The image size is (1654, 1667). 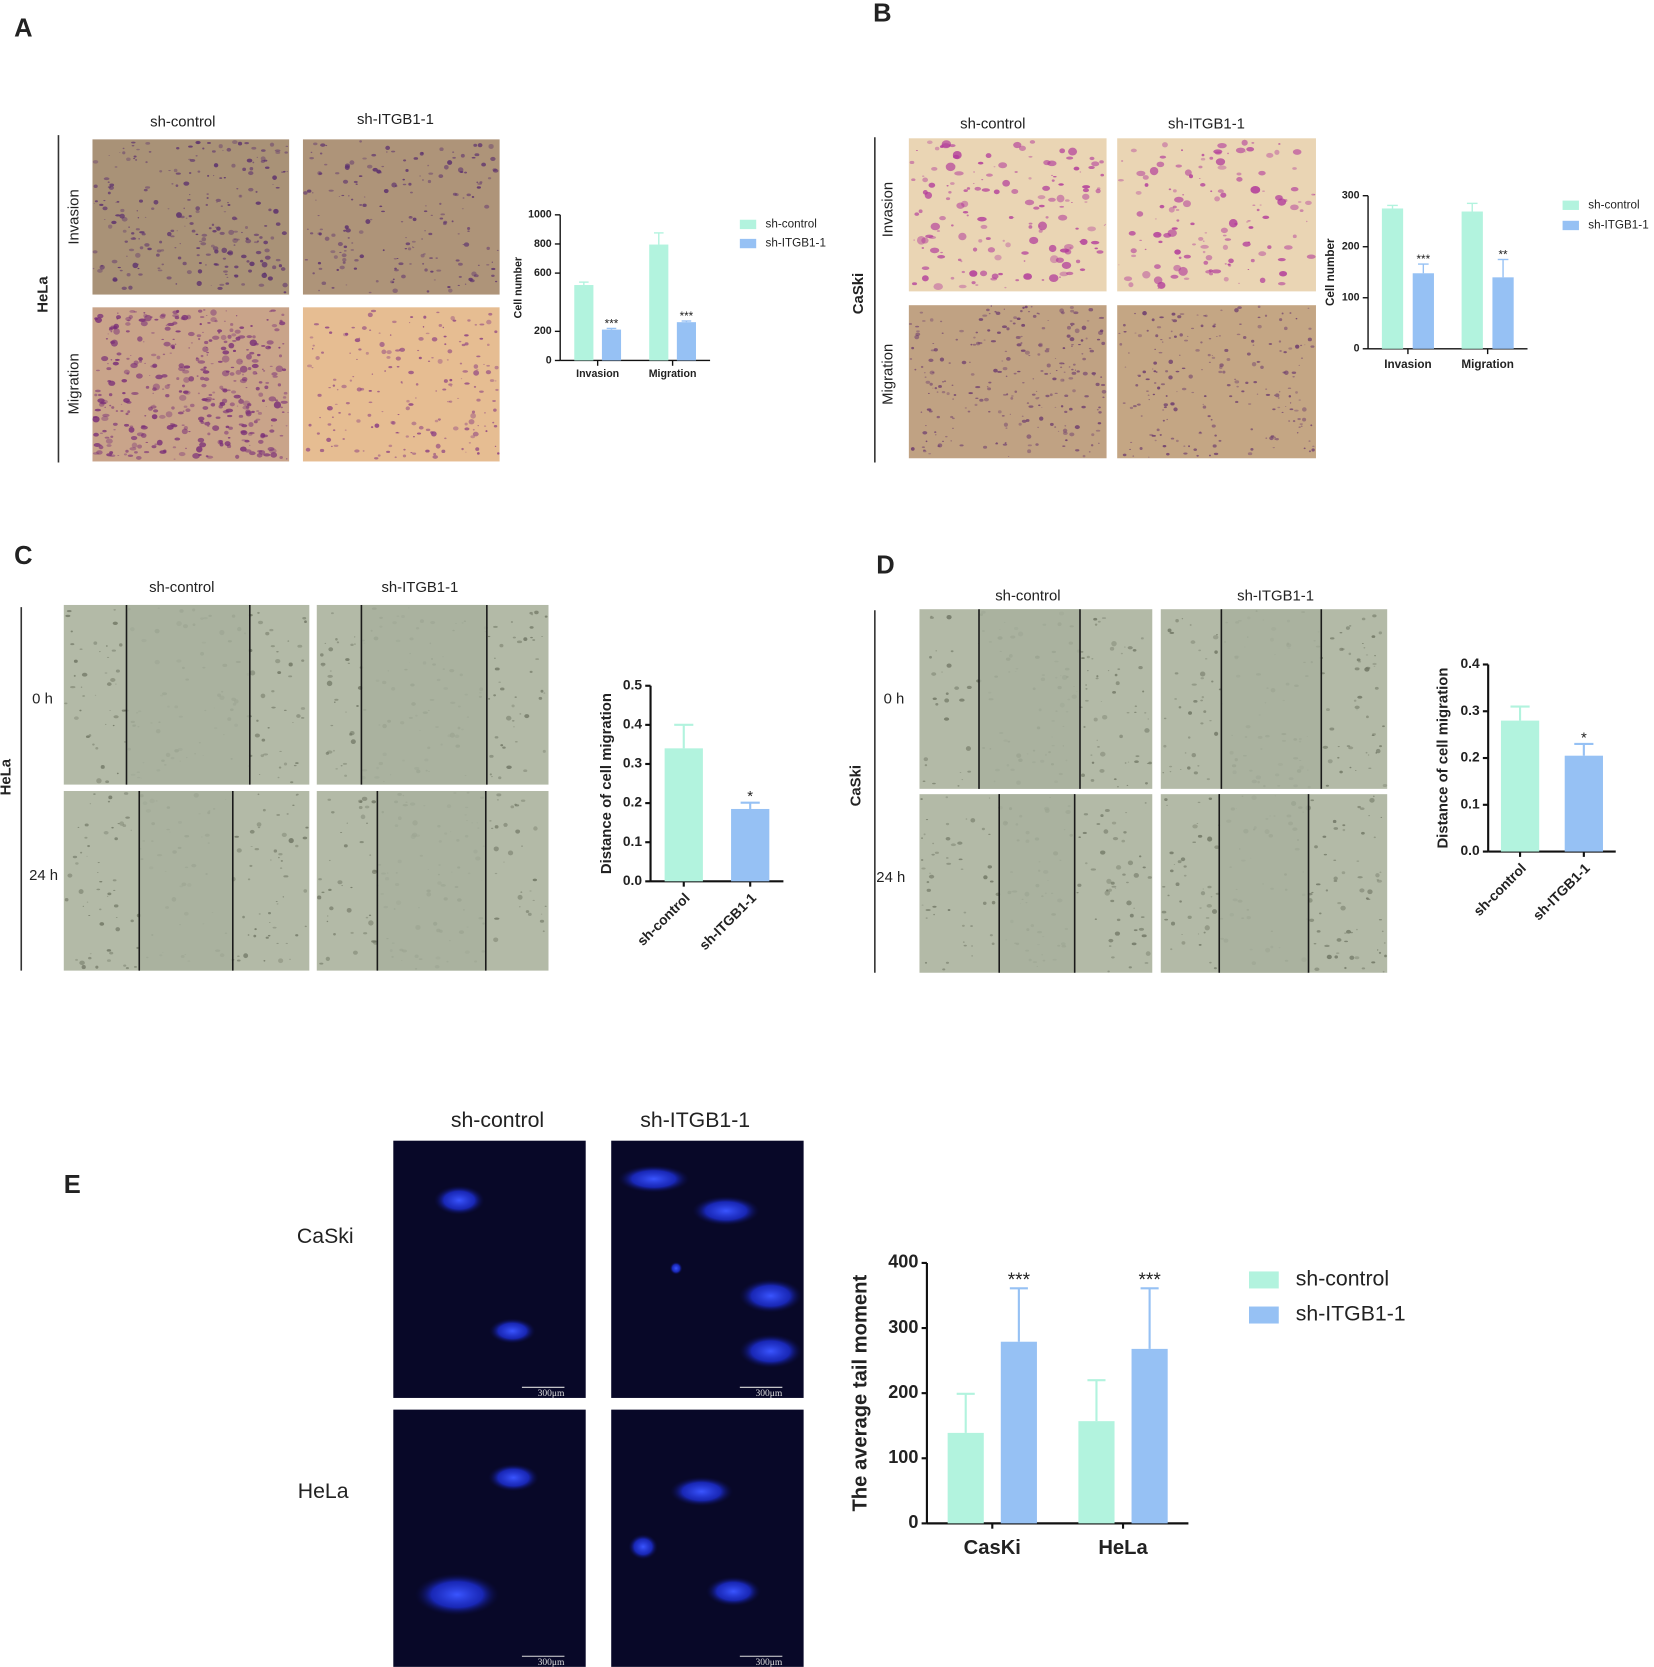 I want to click on column-label: sh-control, so click(x=181, y=588).